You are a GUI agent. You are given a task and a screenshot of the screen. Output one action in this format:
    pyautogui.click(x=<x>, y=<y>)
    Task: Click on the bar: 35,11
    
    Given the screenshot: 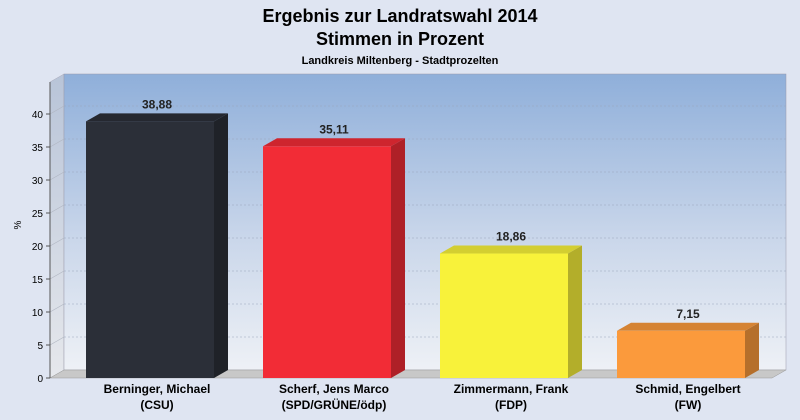 What is the action you would take?
    pyautogui.click(x=334, y=250)
    